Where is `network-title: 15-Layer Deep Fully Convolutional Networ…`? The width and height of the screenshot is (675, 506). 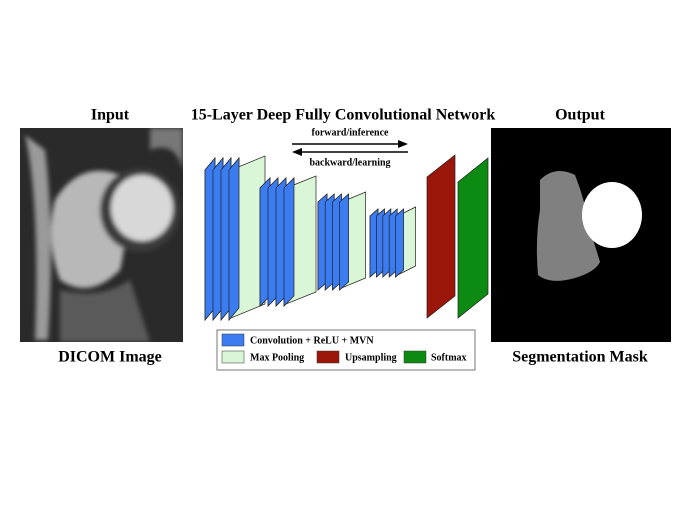
network-title: 15-Layer Deep Fully Convolutional Networ… is located at coordinates (343, 115).